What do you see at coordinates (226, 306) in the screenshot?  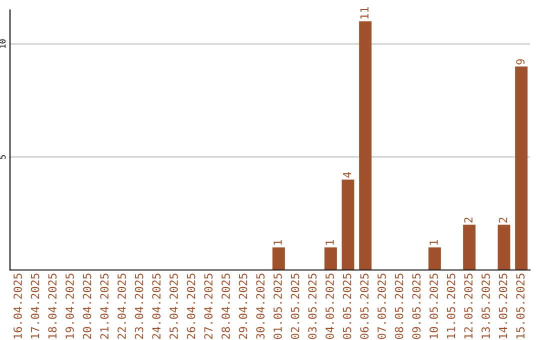 I see `x-tick-label: 28.04.2025` at bounding box center [226, 306].